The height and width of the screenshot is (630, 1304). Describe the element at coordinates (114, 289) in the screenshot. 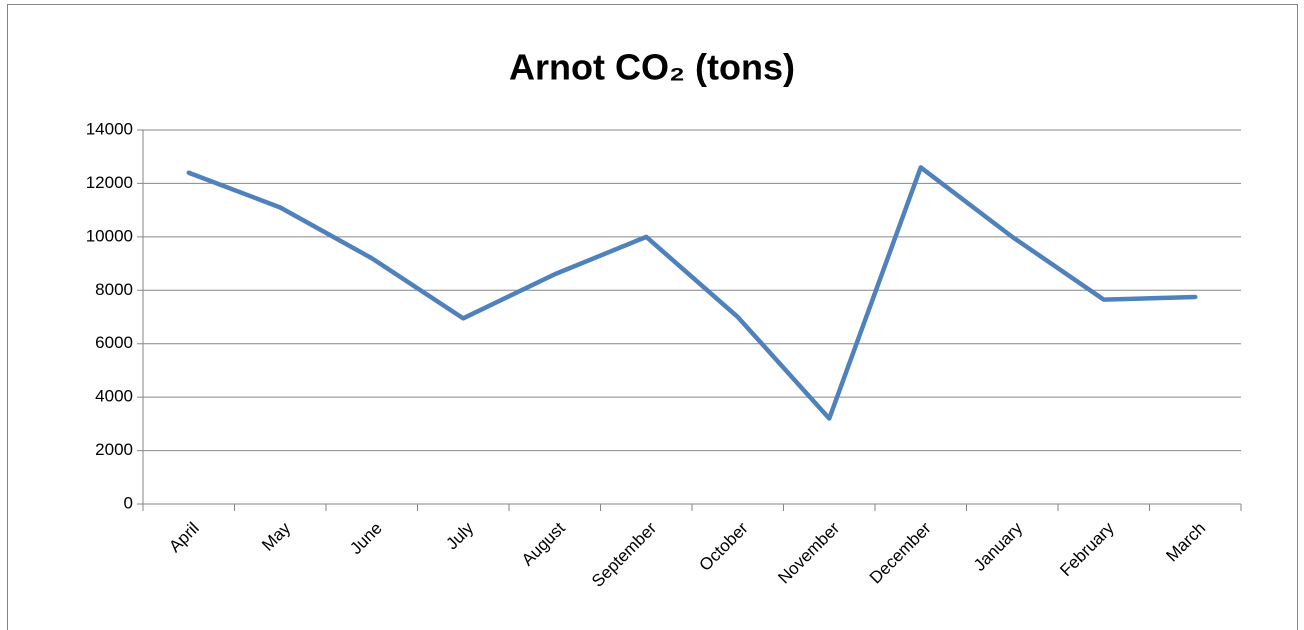

I see `y-tick-label: 8000` at that location.